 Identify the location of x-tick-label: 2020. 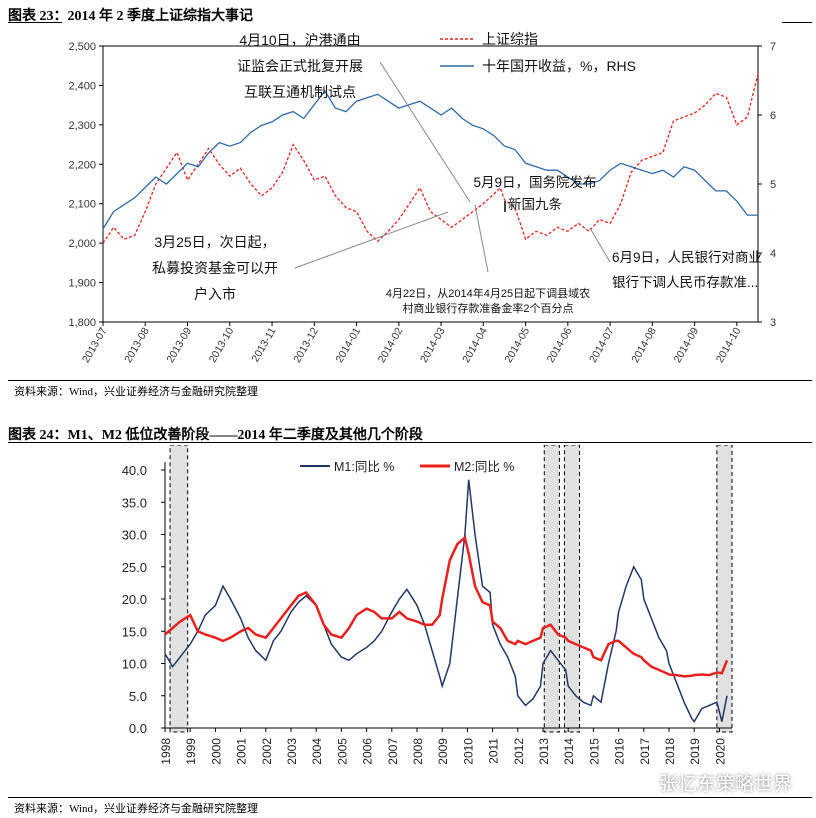
(720, 751).